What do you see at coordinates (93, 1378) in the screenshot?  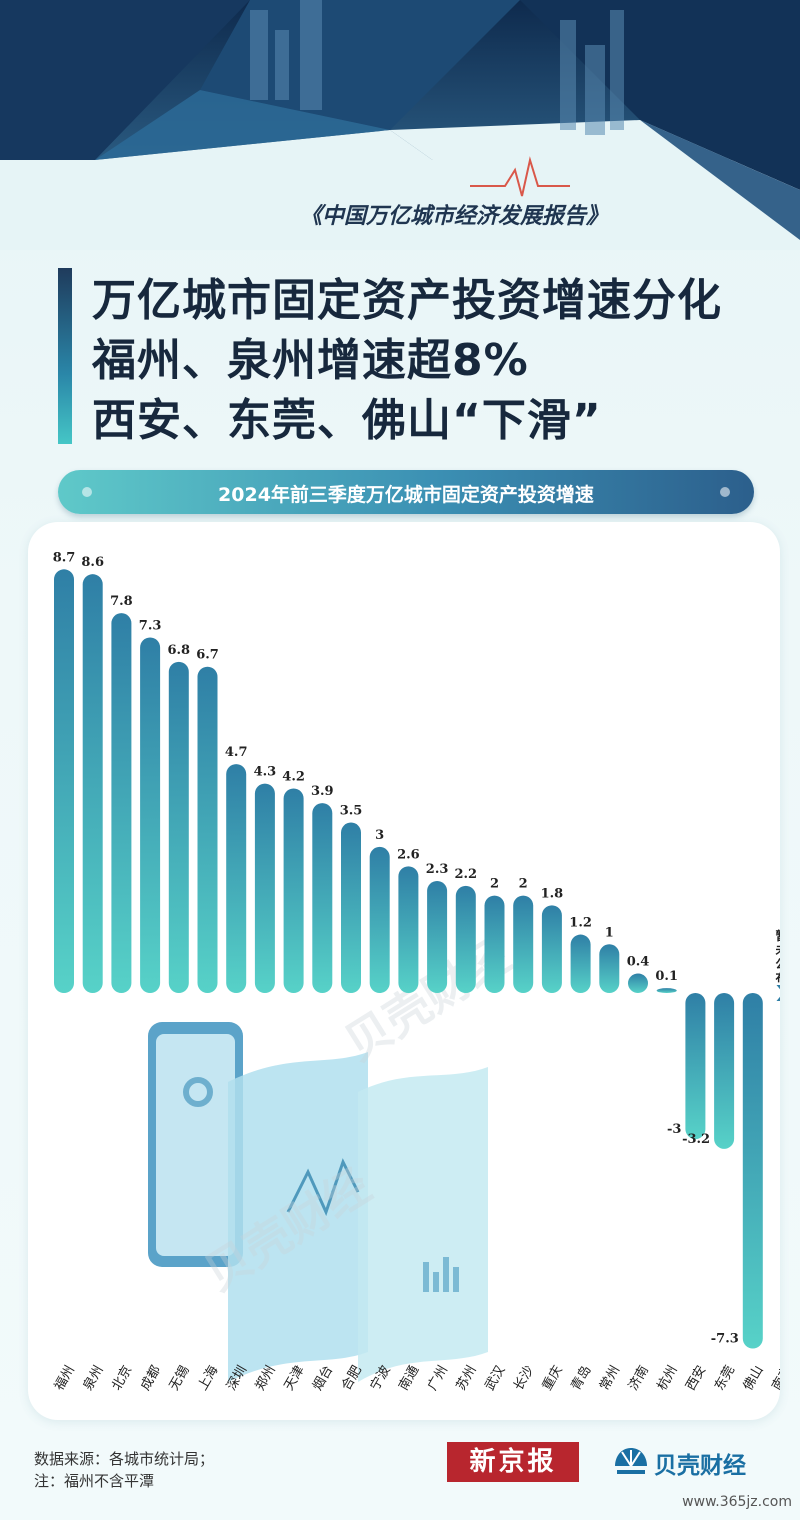 I see `category-label-泉州: 泉州` at bounding box center [93, 1378].